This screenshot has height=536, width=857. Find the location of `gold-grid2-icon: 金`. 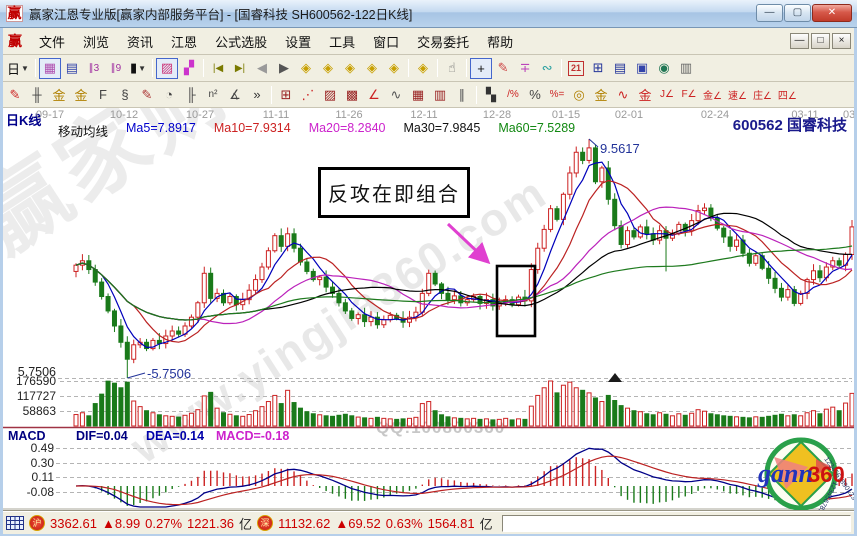

gold-grid2-icon: 金 is located at coordinates (81, 95).